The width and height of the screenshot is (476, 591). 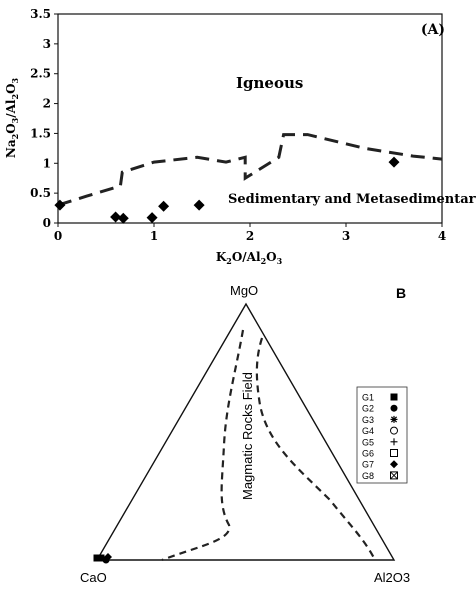 I want to click on legend-label: G1, so click(x=368, y=398).